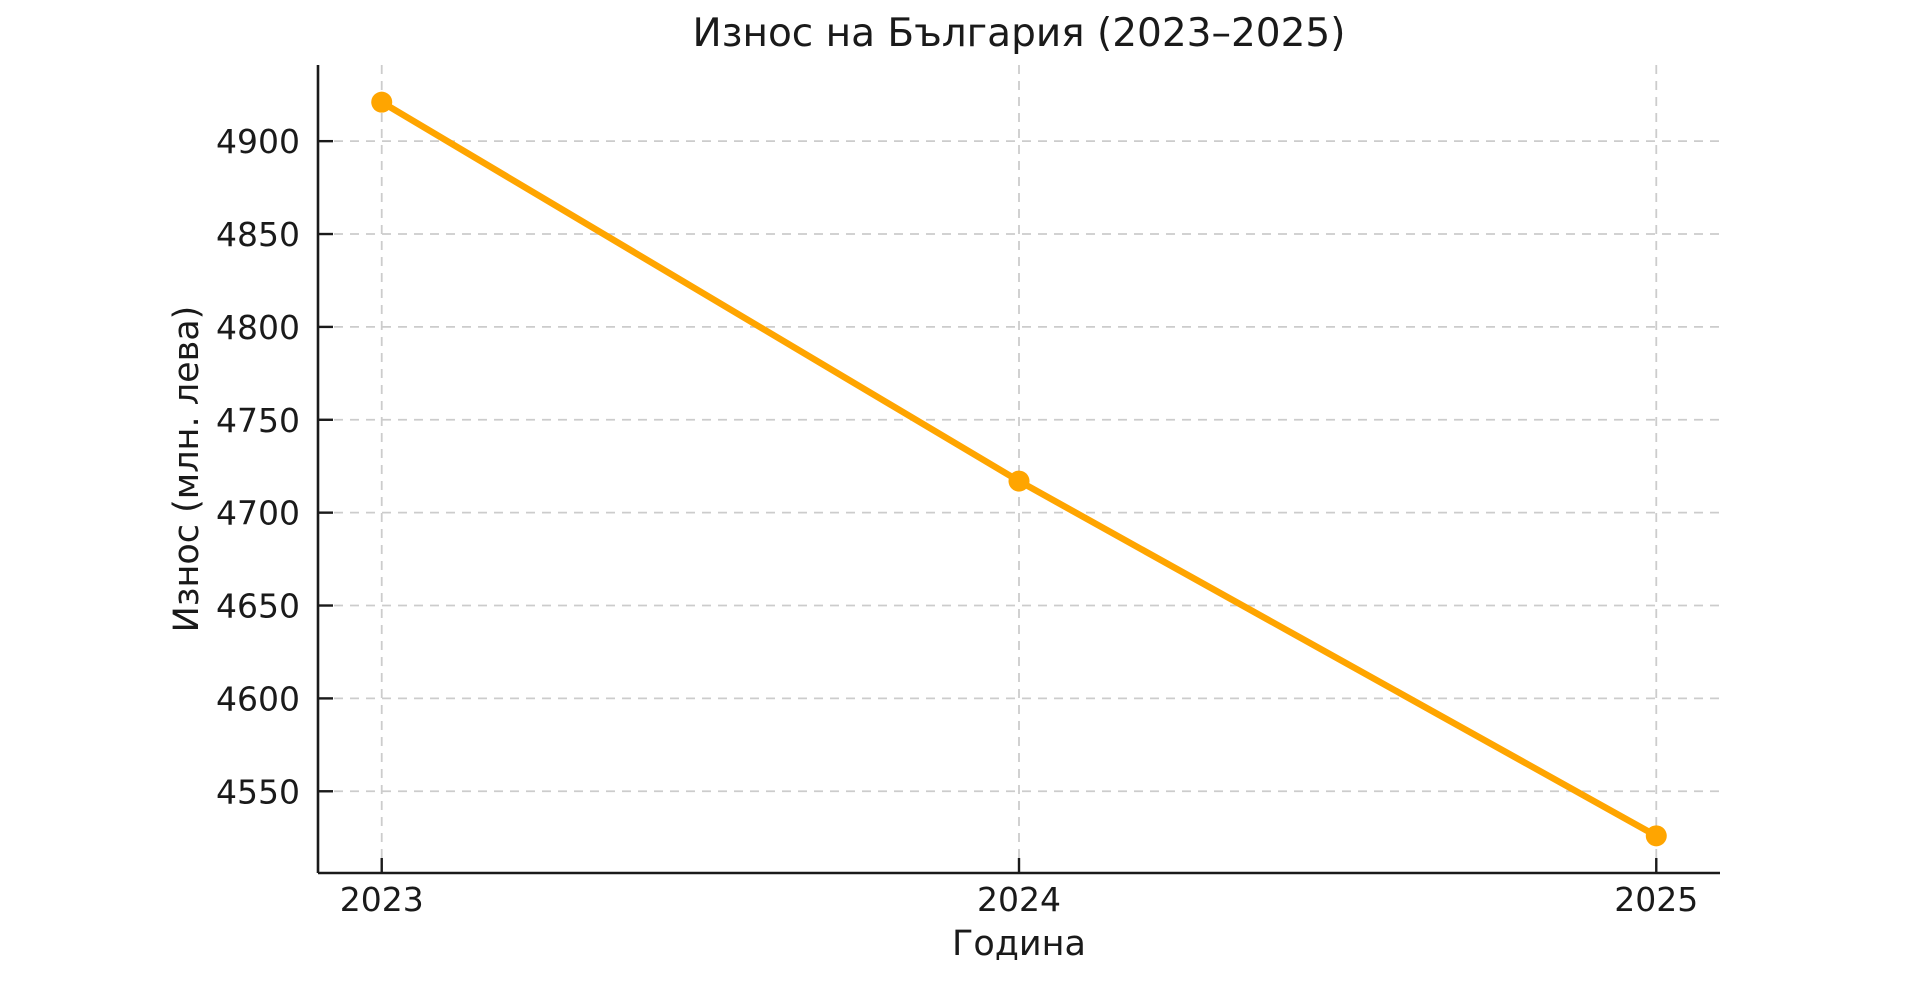 The width and height of the screenshot is (1914, 985). Describe the element at coordinates (258, 513) in the screenshot. I see `y-tick-label: 4700` at that location.